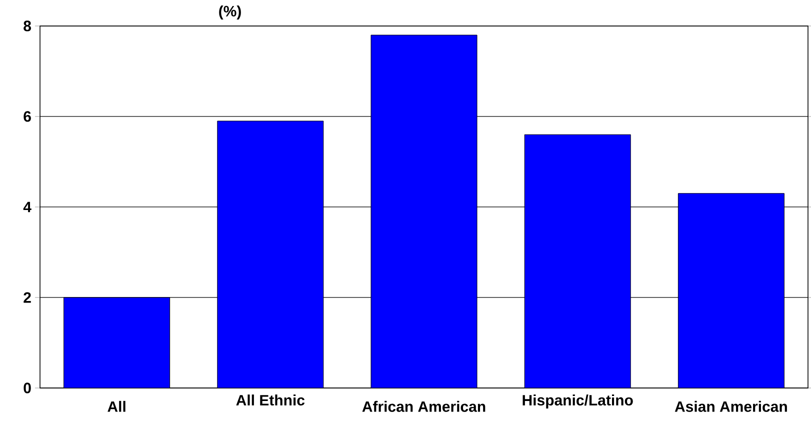 This screenshot has width=811, height=435. I want to click on x-tick-label: All, so click(117, 406).